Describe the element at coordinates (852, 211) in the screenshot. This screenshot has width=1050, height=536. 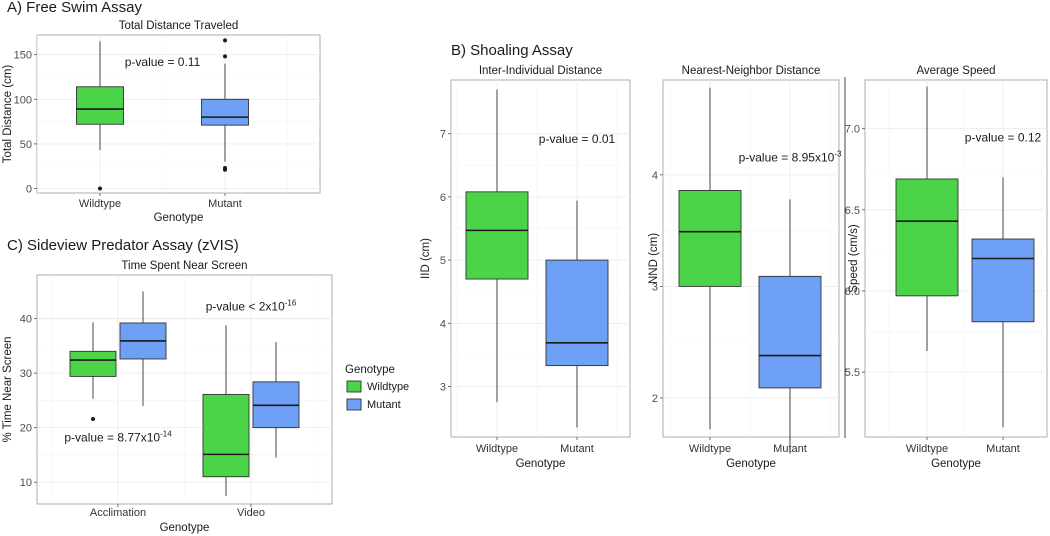
I see `y-tick-label: 6.5` at that location.